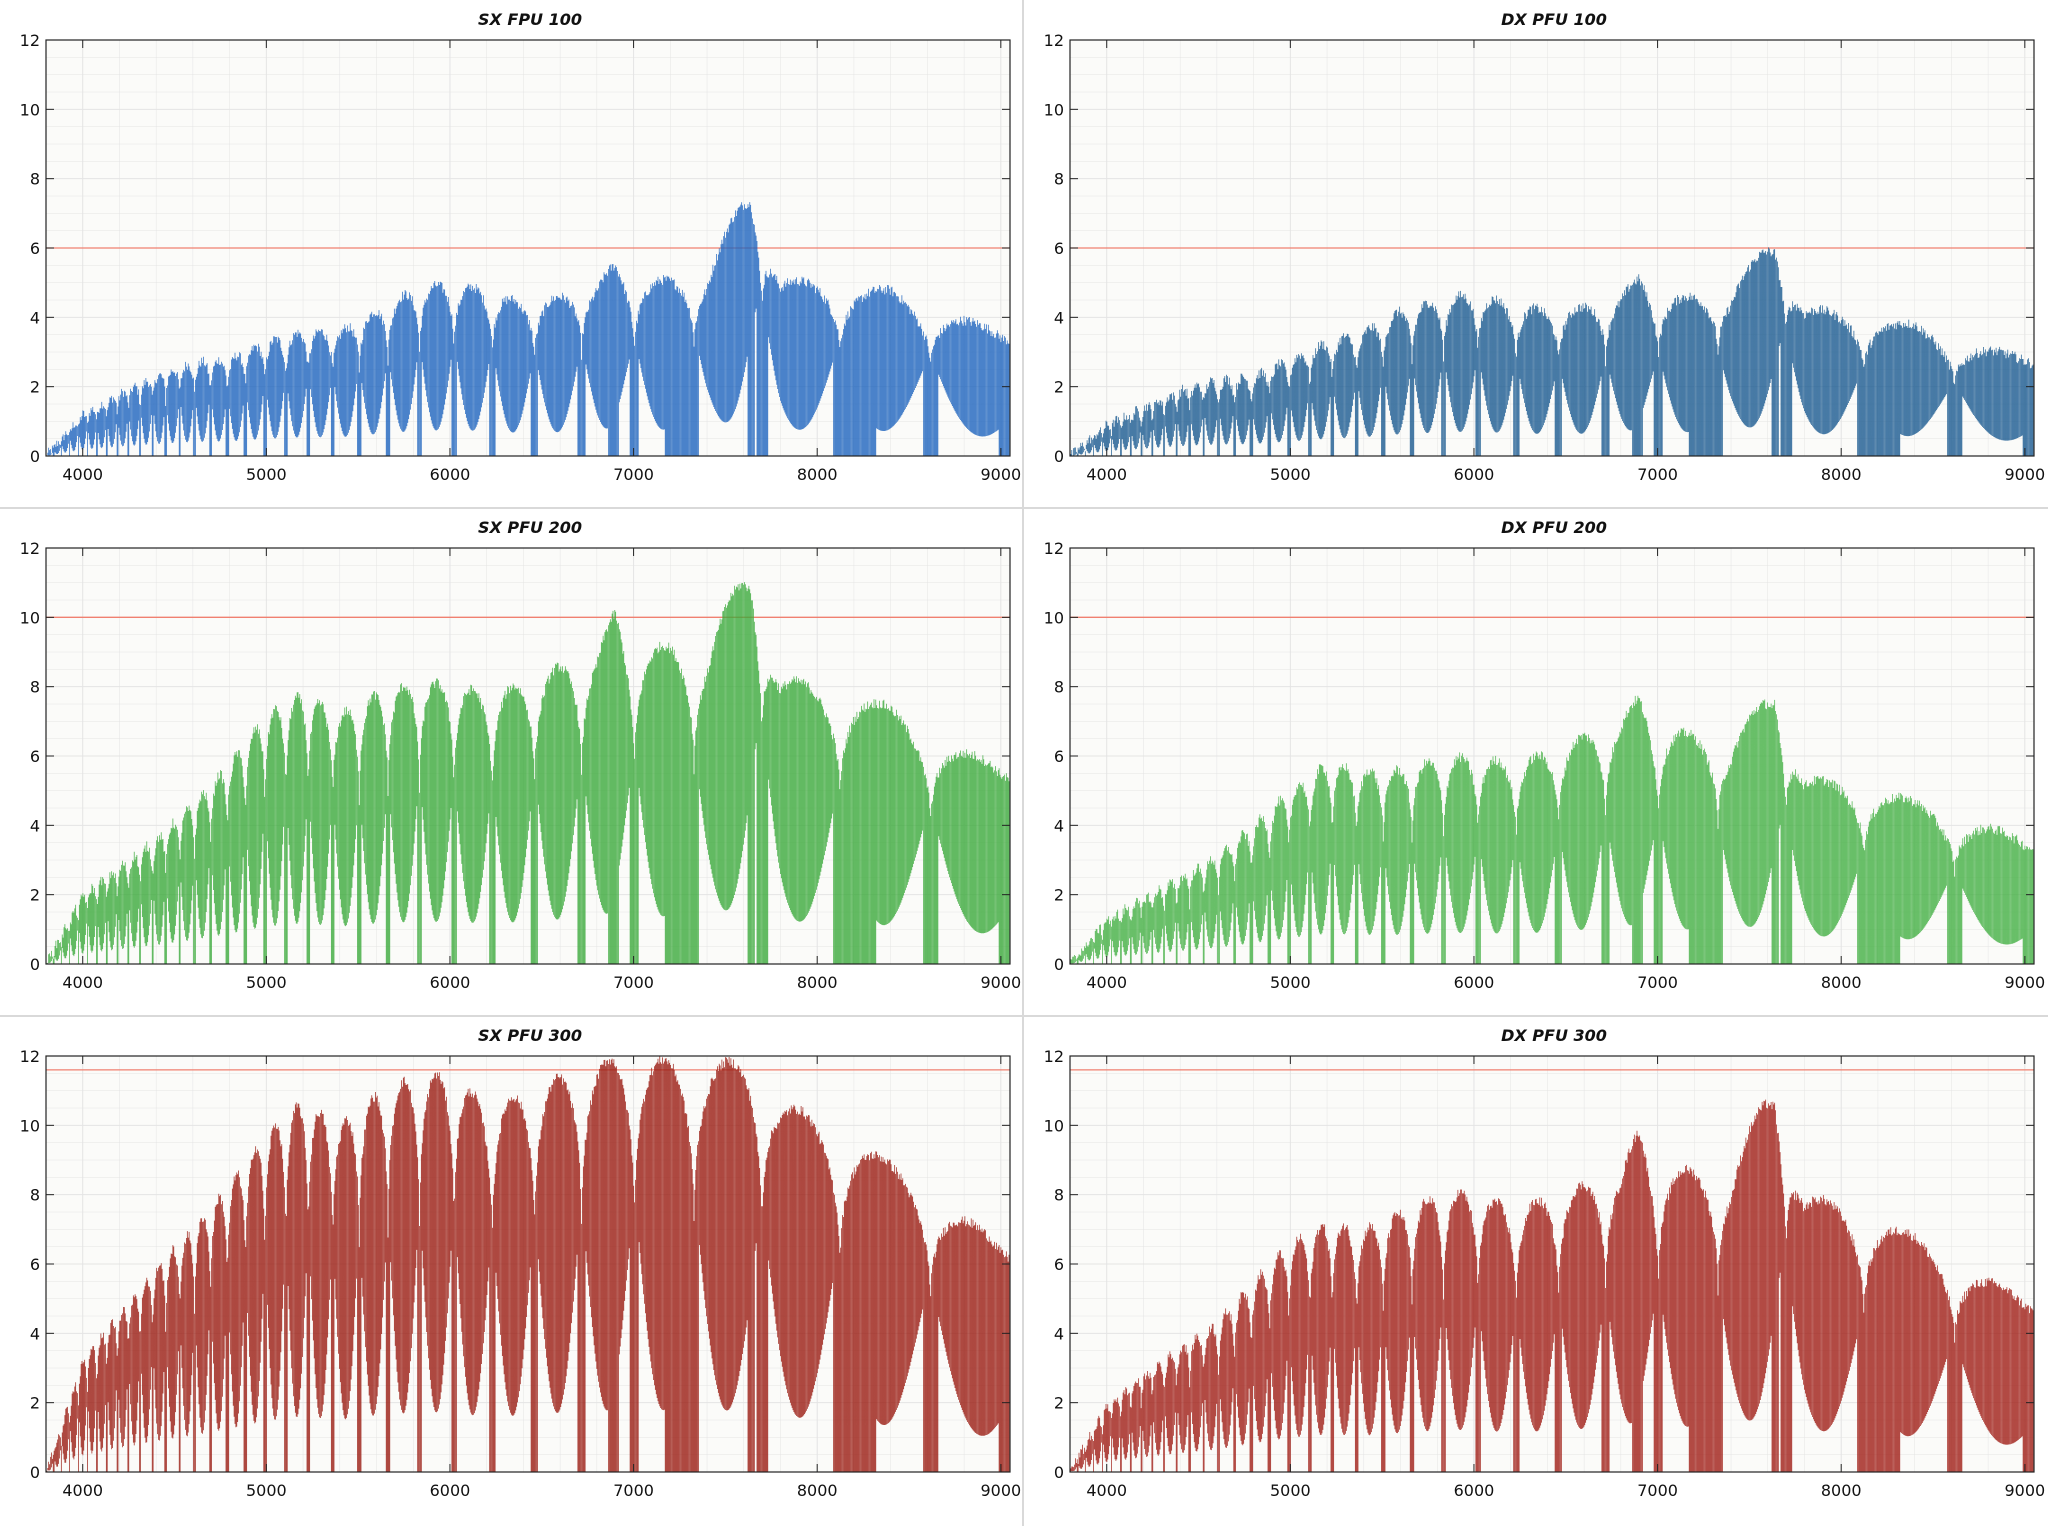 The width and height of the screenshot is (2048, 1526). What do you see at coordinates (1023, 763) in the screenshot?
I see `vertical-divider` at bounding box center [1023, 763].